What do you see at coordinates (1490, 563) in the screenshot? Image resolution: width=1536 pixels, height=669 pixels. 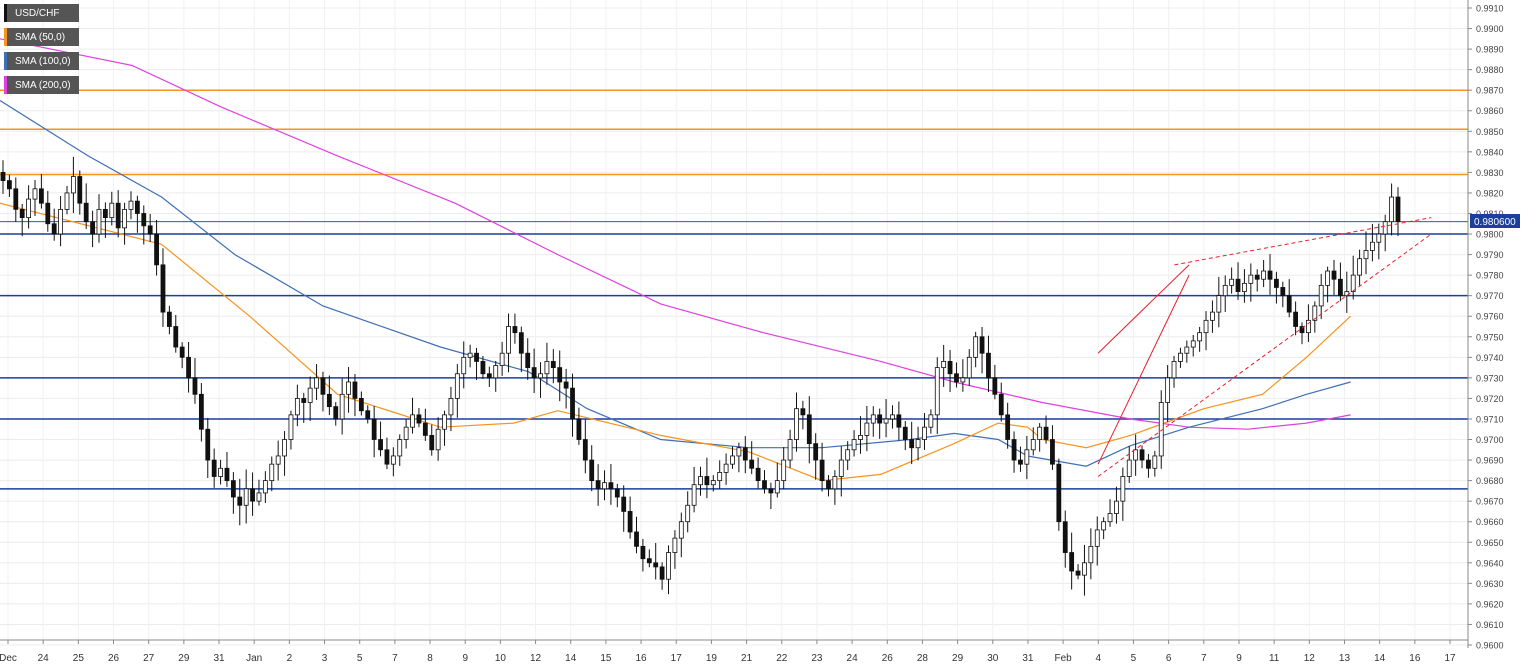 I see `y-tick-label: 0.9640` at bounding box center [1490, 563].